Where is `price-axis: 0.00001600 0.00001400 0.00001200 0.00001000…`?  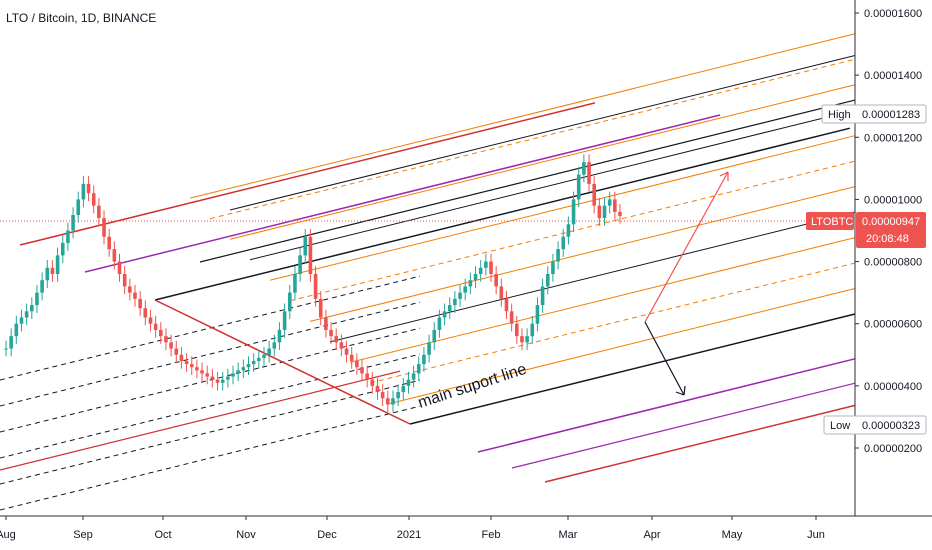
price-axis: 0.00001600 0.00001400 0.00001200 0.00001000… is located at coordinates (888, 231).